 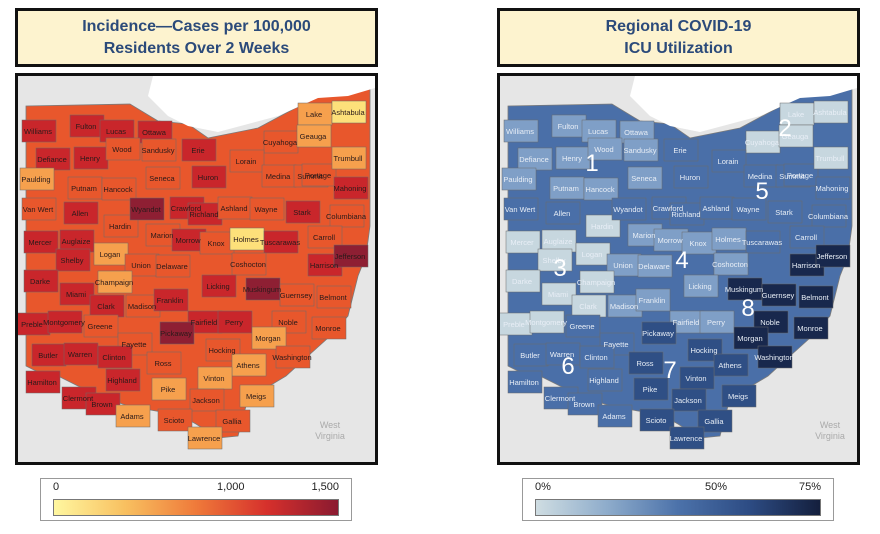 I want to click on left-county-shelby, so click(x=73, y=260).